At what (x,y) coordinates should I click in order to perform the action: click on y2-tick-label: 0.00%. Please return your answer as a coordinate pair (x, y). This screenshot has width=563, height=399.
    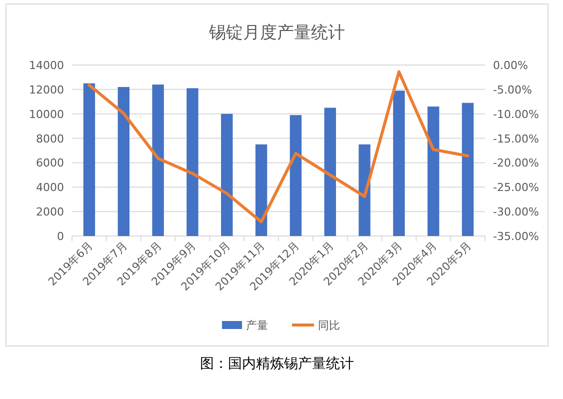
    Looking at the image, I should click on (510, 65).